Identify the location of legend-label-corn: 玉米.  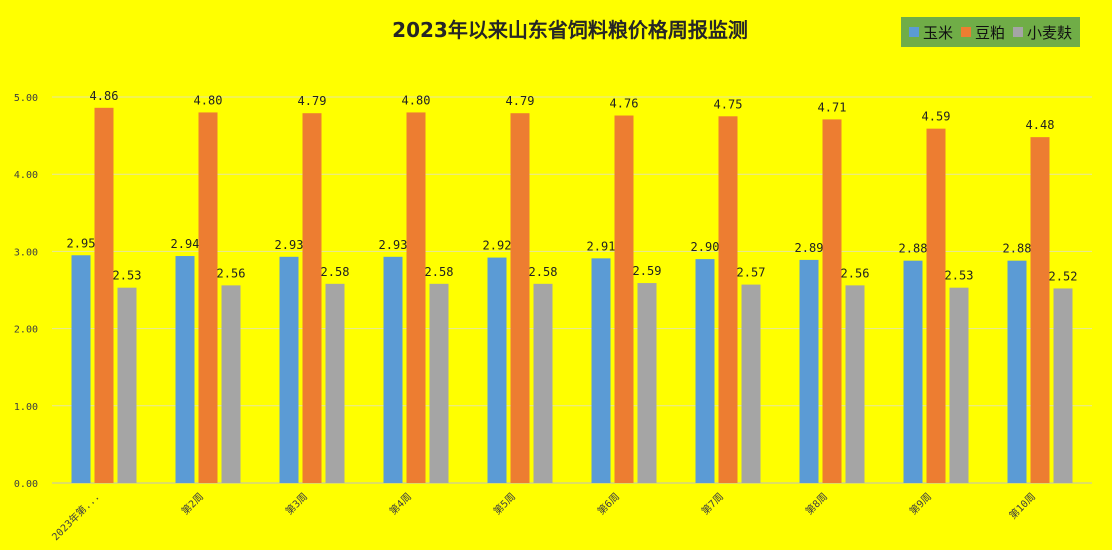
(937, 32).